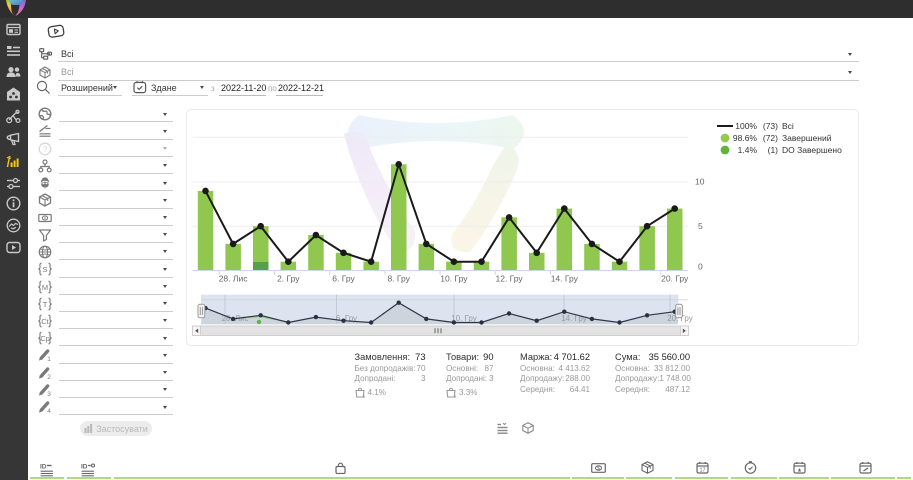  What do you see at coordinates (702, 471) in the screenshot?
I see `svg-text: 17` at bounding box center [702, 471].